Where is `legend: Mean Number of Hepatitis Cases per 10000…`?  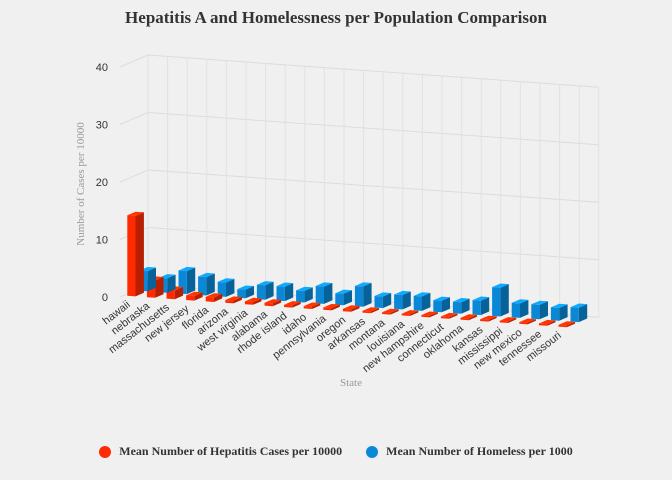 legend: Mean Number of Hepatitis Cases per 10000… is located at coordinates (336, 451).